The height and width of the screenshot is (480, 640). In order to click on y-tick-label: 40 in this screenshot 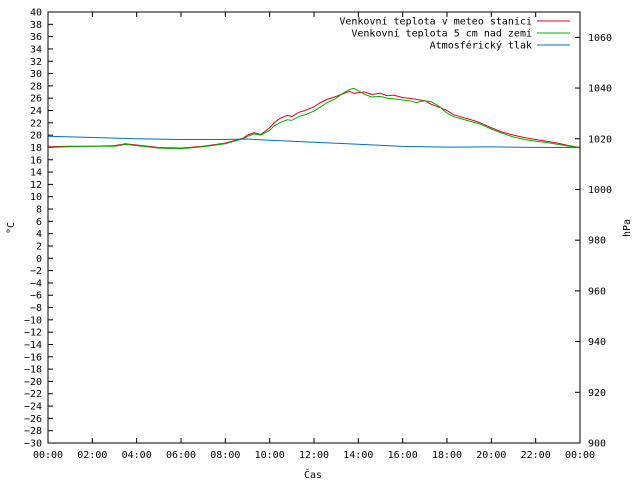, I will do `click(36, 13)`.